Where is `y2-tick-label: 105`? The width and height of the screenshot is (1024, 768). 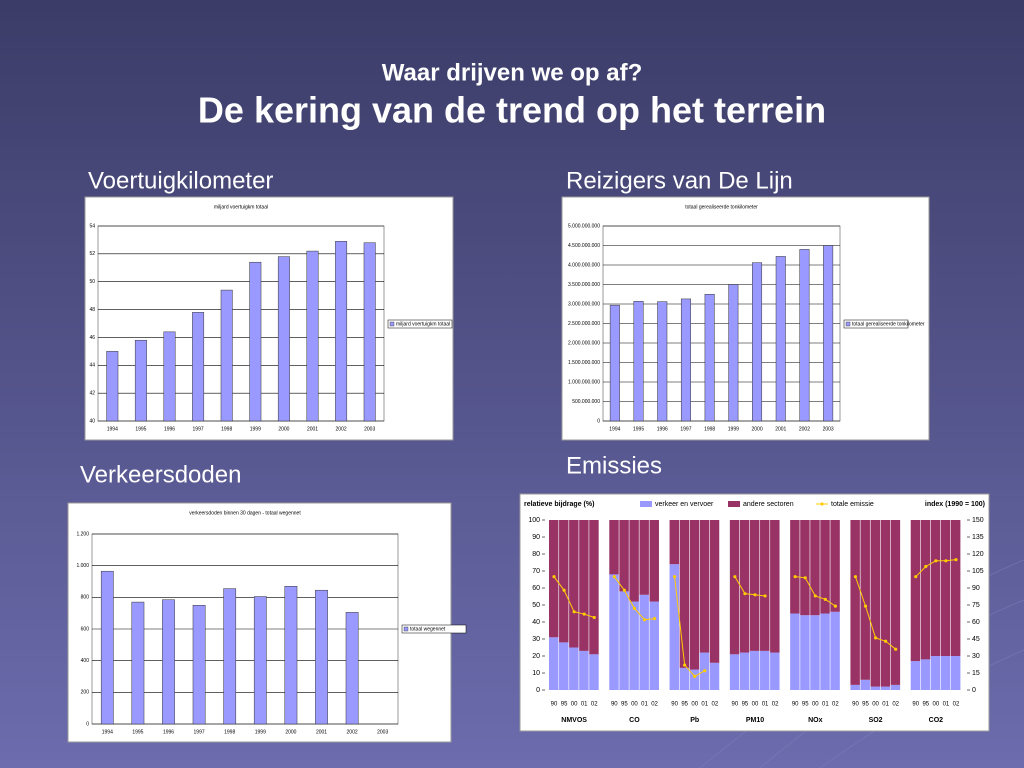 y2-tick-label: 105 is located at coordinates (978, 571).